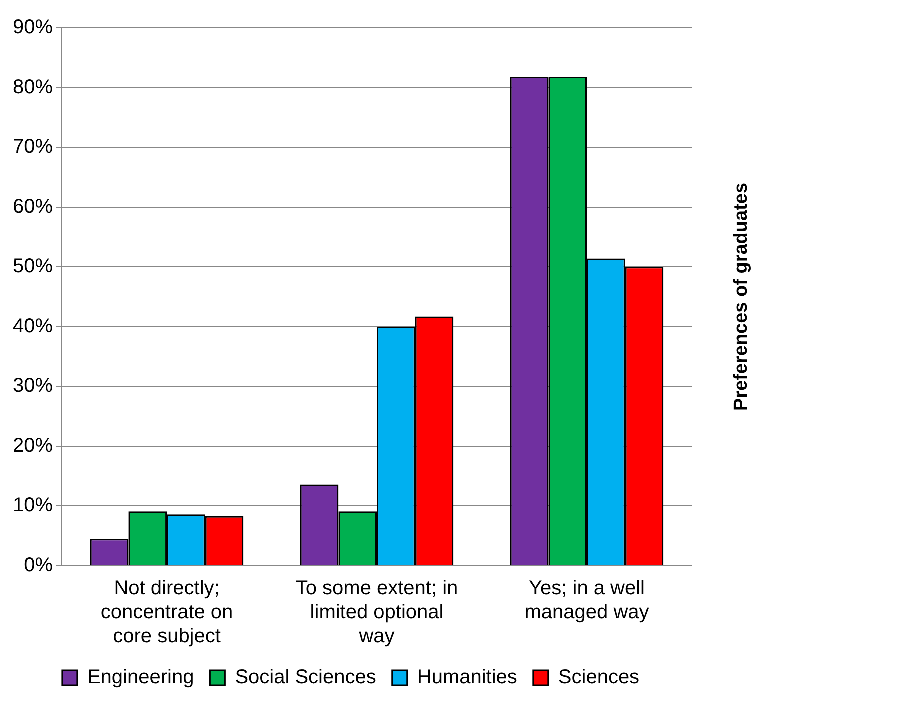 Image resolution: width=907 pixels, height=708 pixels. Describe the element at coordinates (33, 445) in the screenshot. I see `y-tick-label: 20%` at that location.